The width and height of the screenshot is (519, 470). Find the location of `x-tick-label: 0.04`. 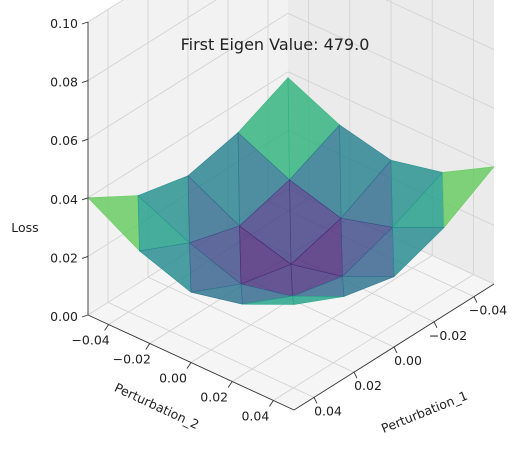

x-tick-label: 0.04 is located at coordinates (328, 410).